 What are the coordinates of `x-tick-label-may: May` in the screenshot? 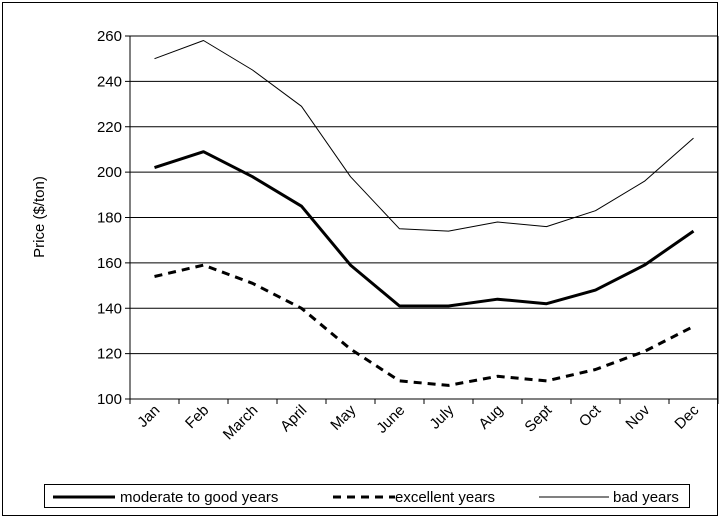 It's located at (343, 417).